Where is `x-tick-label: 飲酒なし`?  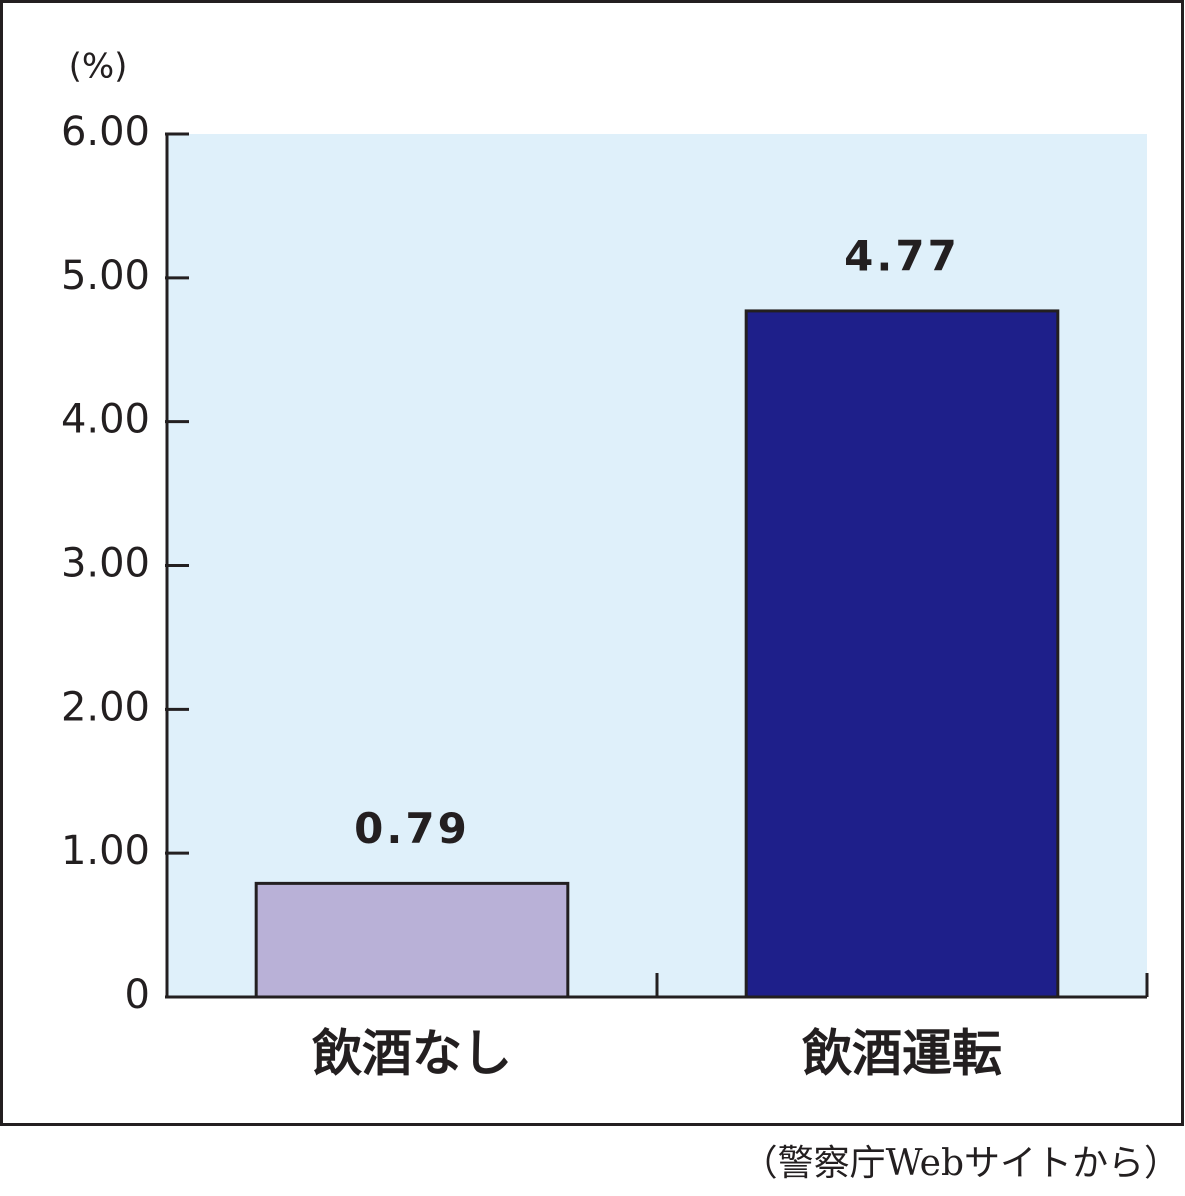
x-tick-label: 飲酒なし is located at coordinates (412, 1054).